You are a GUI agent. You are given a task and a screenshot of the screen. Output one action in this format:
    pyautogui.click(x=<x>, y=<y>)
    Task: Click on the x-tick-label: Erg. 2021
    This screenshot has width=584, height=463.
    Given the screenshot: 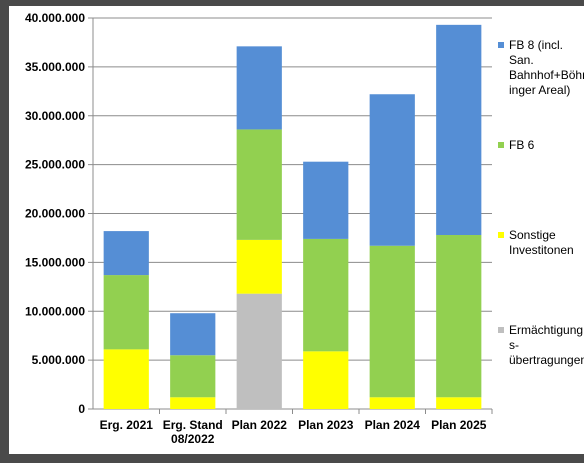 What is the action you would take?
    pyautogui.click(x=127, y=425)
    